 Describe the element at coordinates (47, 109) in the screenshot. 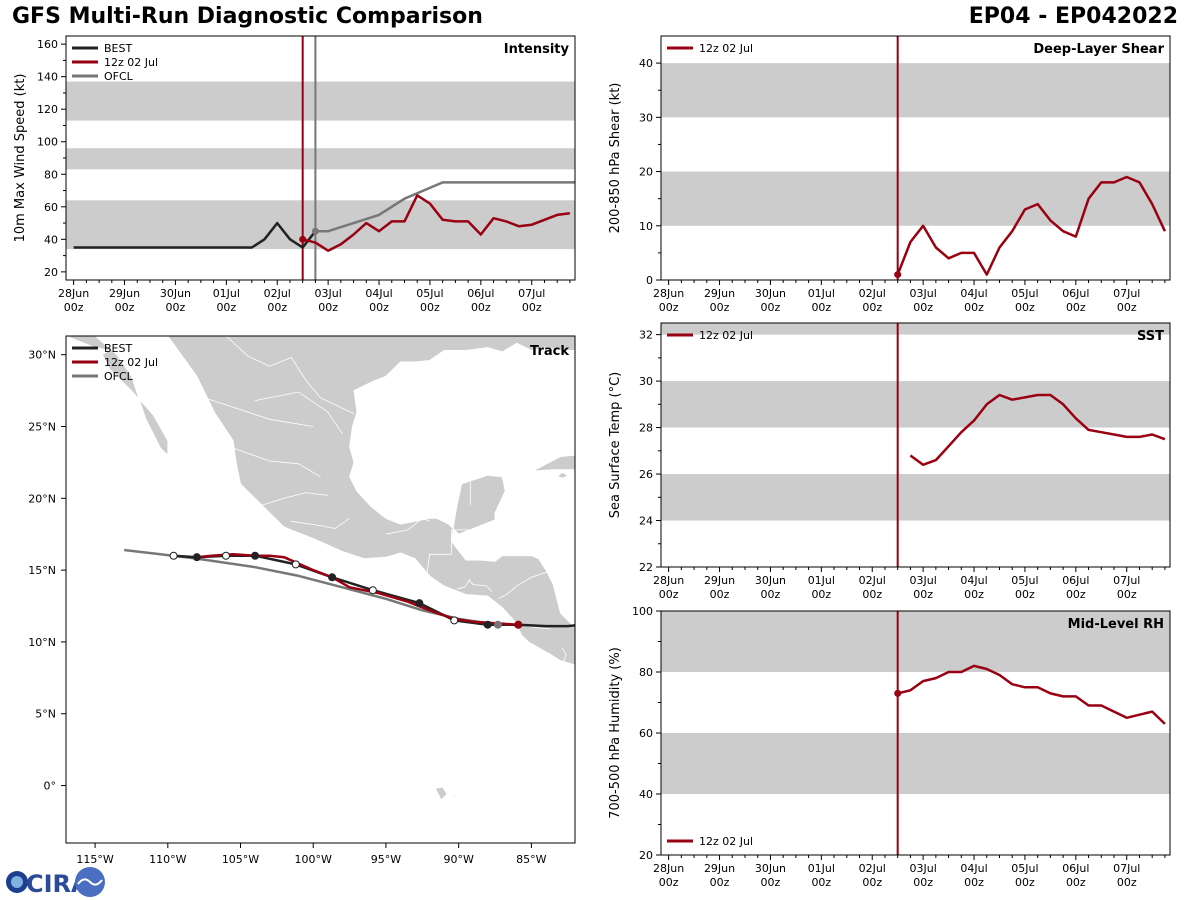

I see `y-tick-label: 120` at that location.